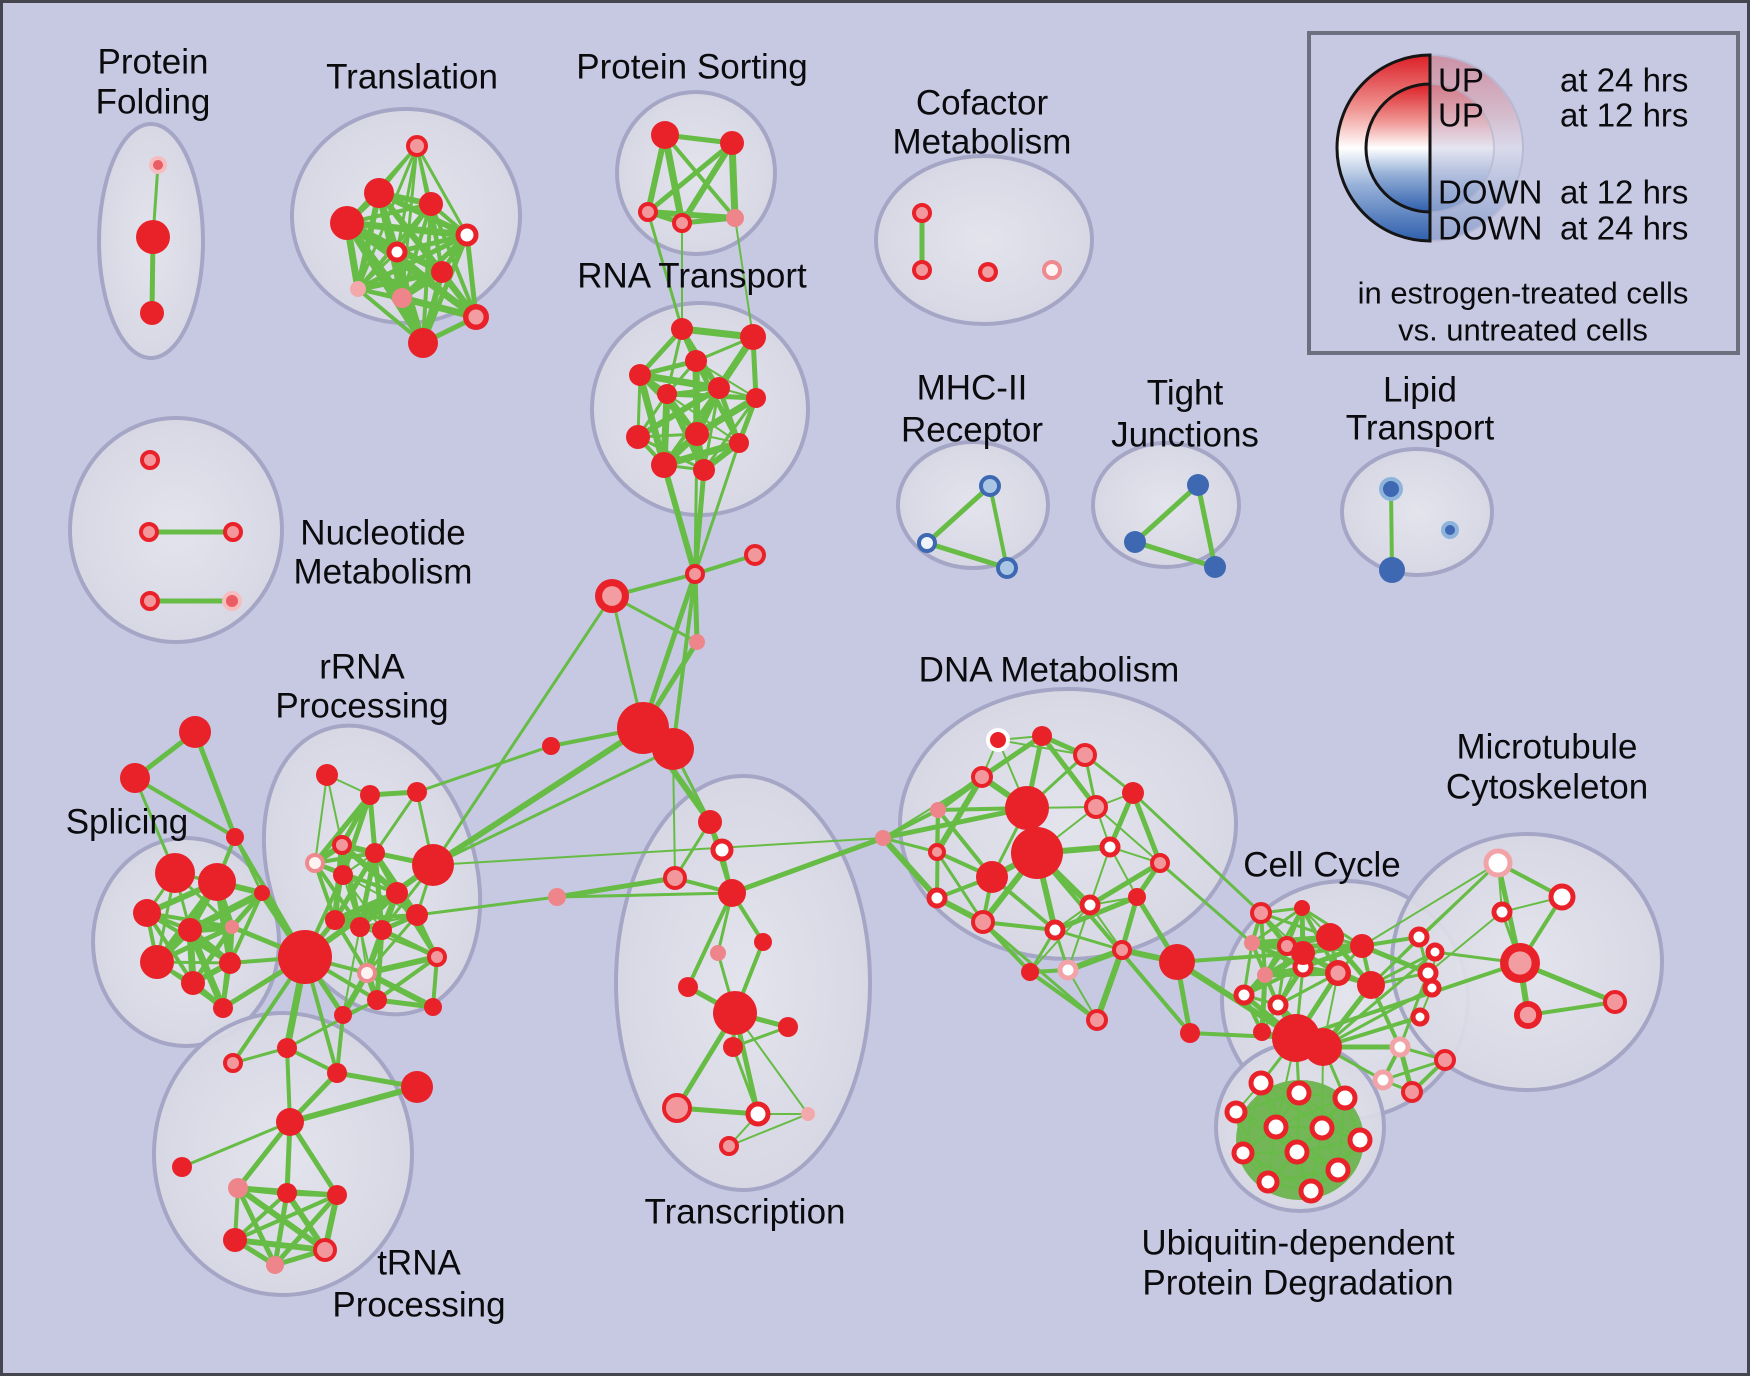 This screenshot has width=1750, height=1376. I want to click on cluster-label-tight-junctions: Junctions, so click(1185, 435).